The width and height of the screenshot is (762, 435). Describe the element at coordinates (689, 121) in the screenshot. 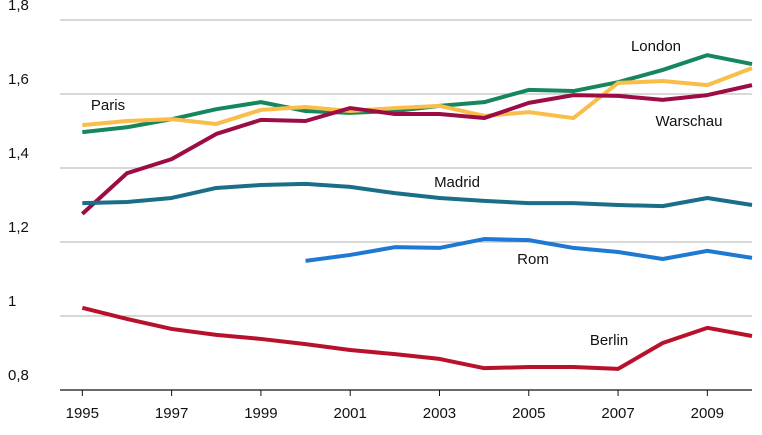

I see `series-label: Warschau` at that location.